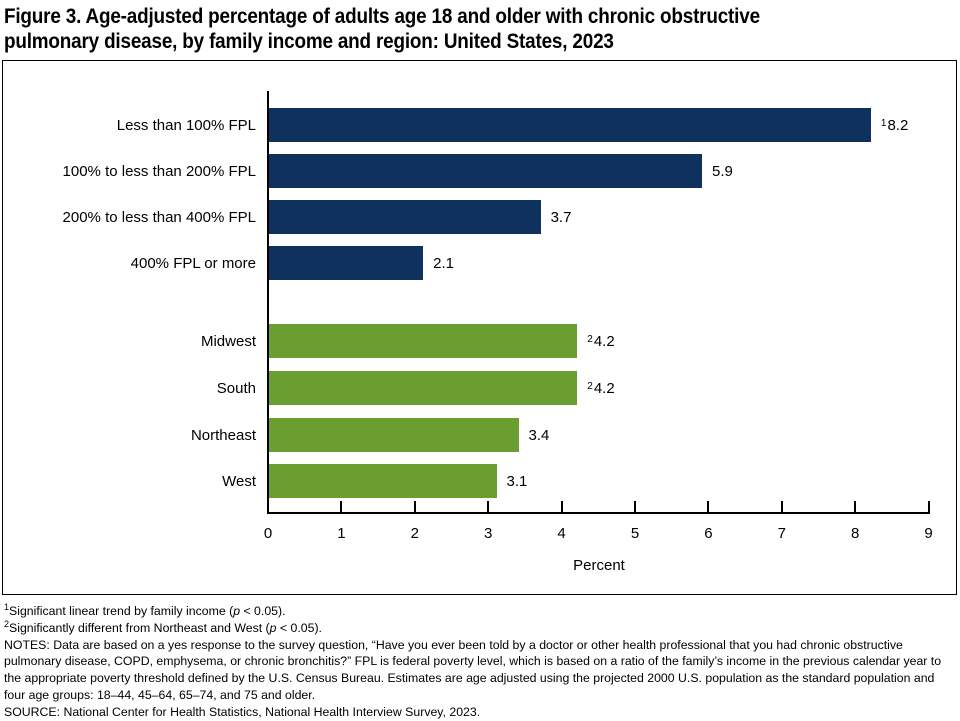 The image size is (960, 721). I want to click on tick-label: 6, so click(708, 533).